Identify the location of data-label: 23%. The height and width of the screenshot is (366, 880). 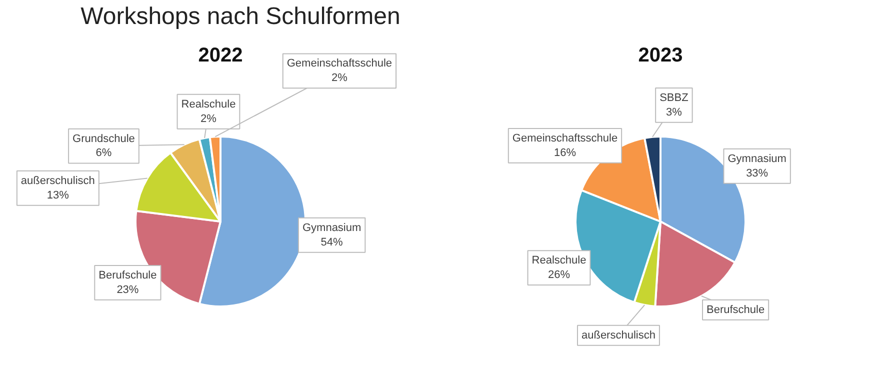
(127, 290).